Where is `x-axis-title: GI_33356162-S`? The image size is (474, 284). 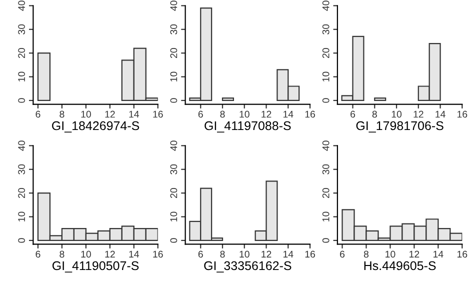 x-axis-title: GI_33356162-S is located at coordinates (248, 266).